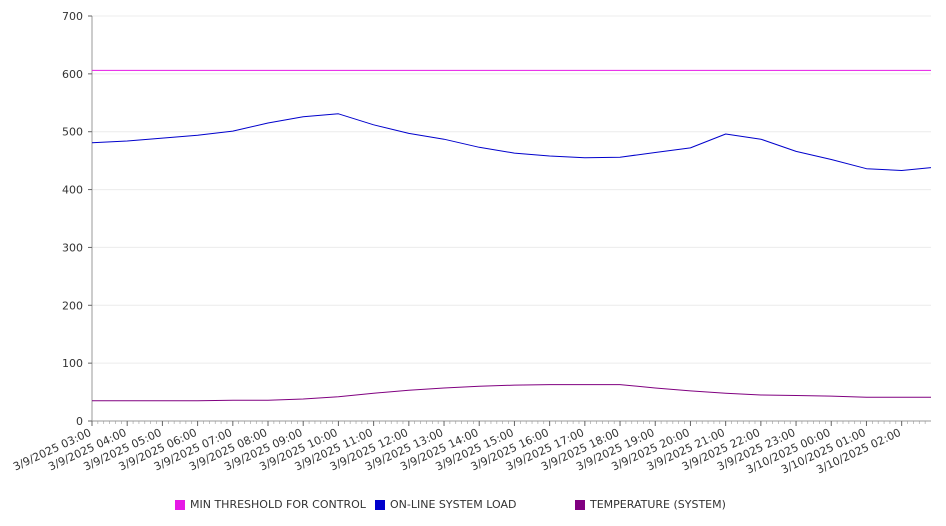  I want to click on y-tick-label: 200, so click(72, 305).